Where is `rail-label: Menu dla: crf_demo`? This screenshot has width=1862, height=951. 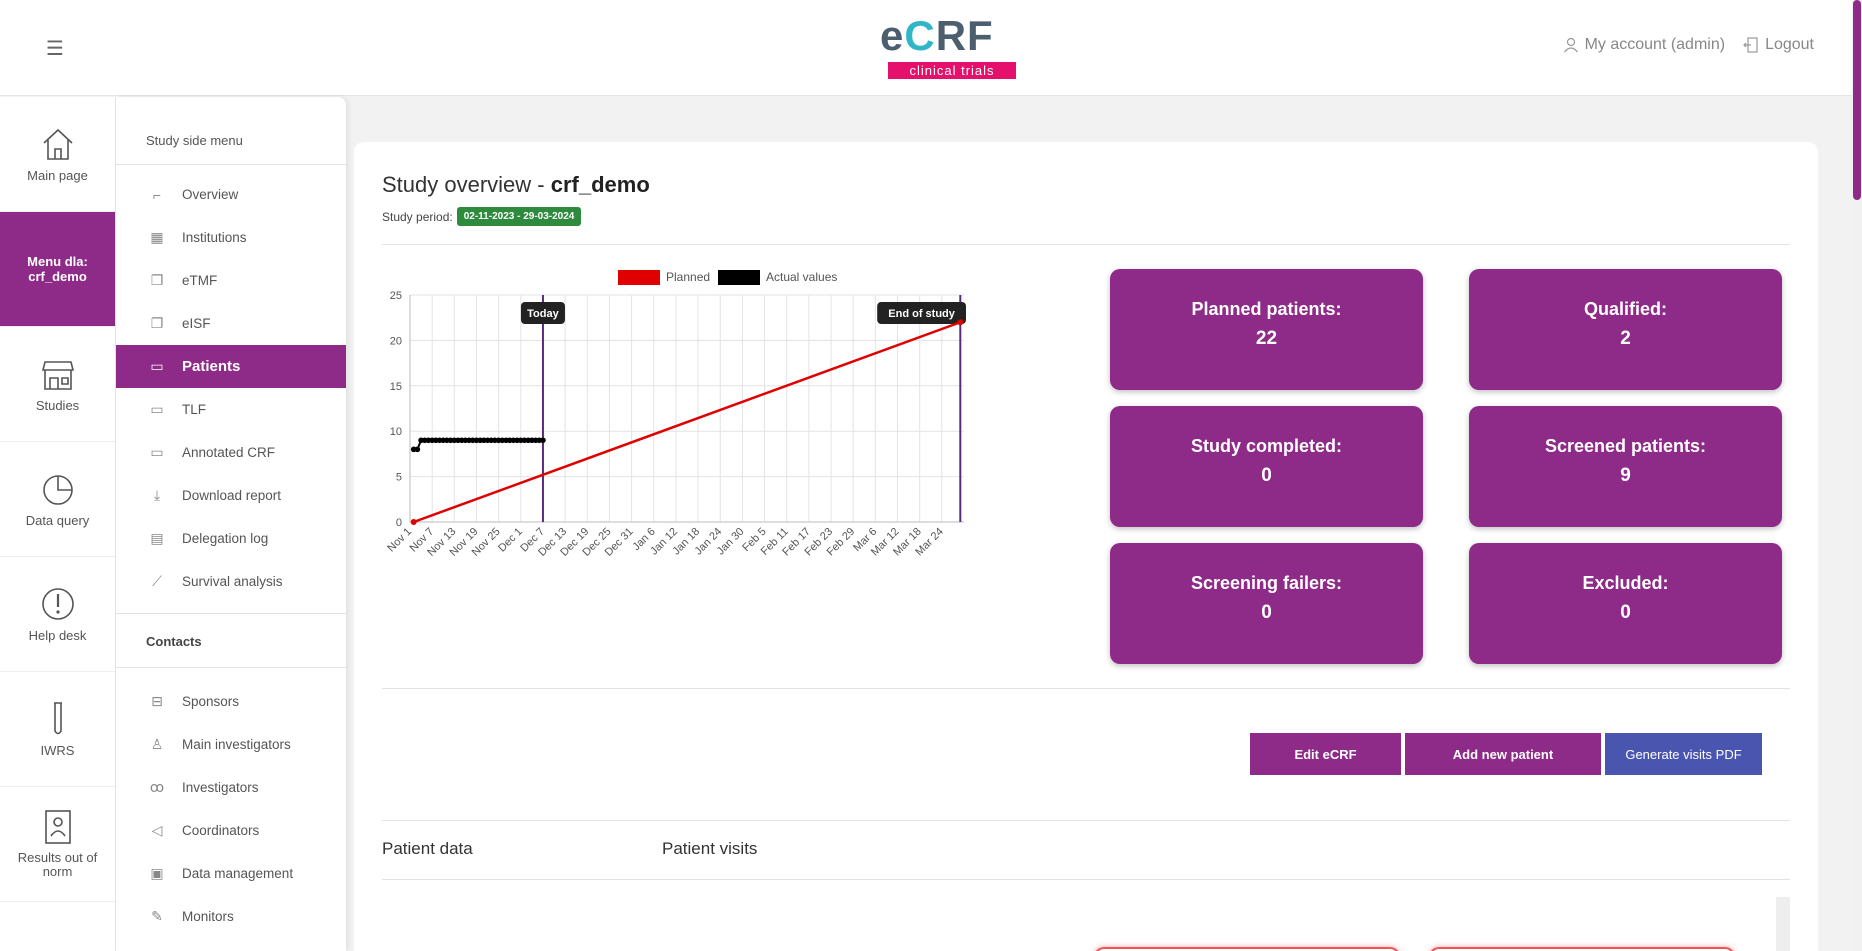 rail-label: Menu dla: crf_demo is located at coordinates (57, 269).